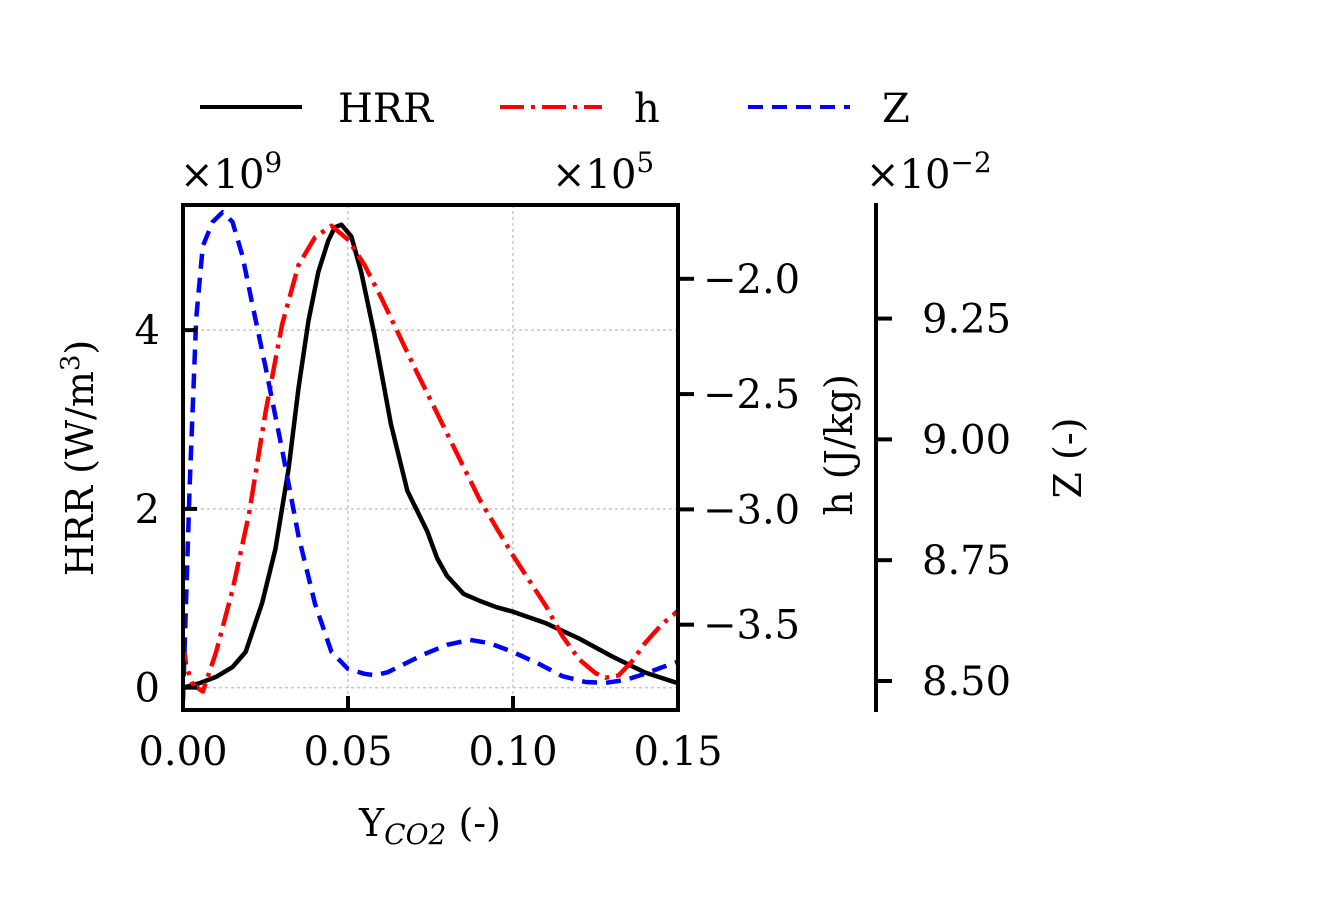 This screenshot has width=1335, height=900. What do you see at coordinates (386, 109) in the screenshot?
I see `legend-hrr-label: HRR` at bounding box center [386, 109].